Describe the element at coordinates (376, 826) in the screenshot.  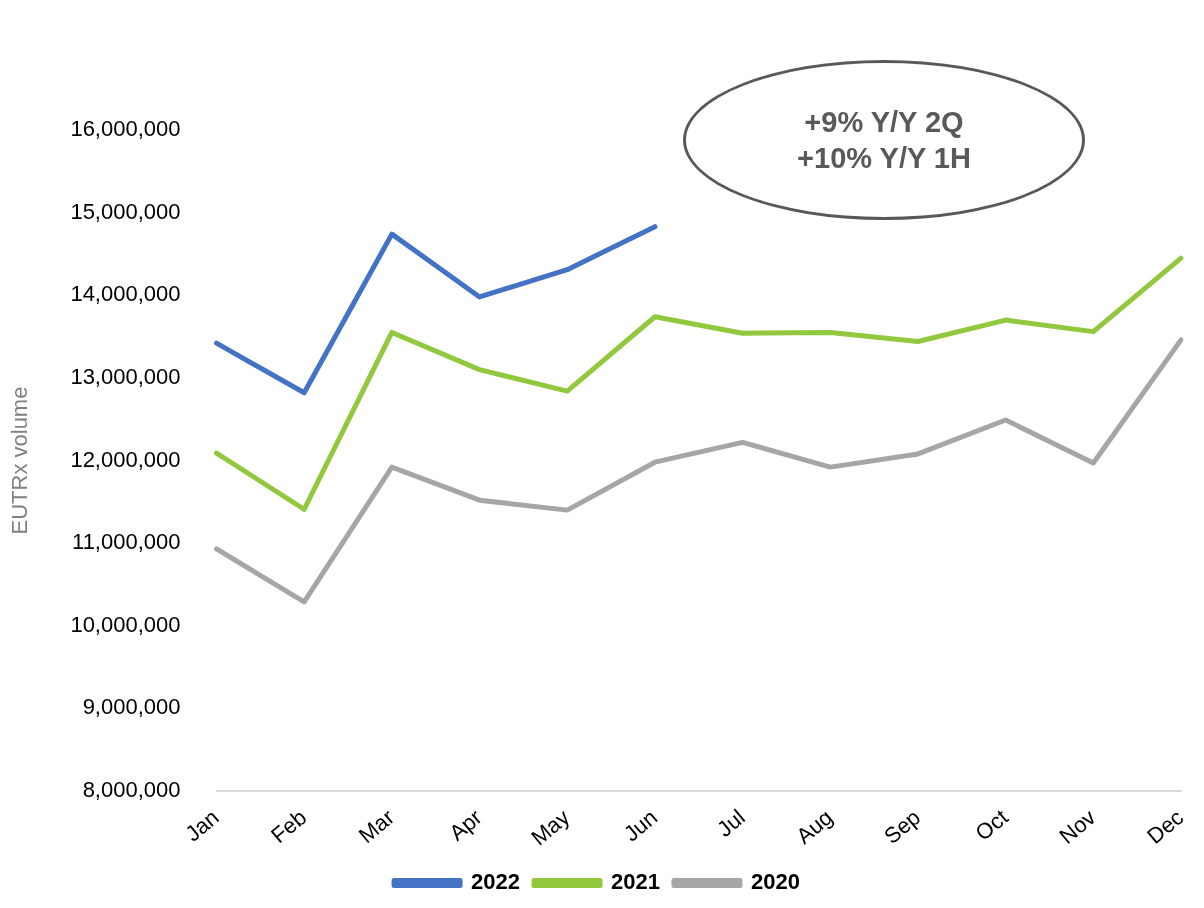
I see `x-tick-label: Mar` at that location.